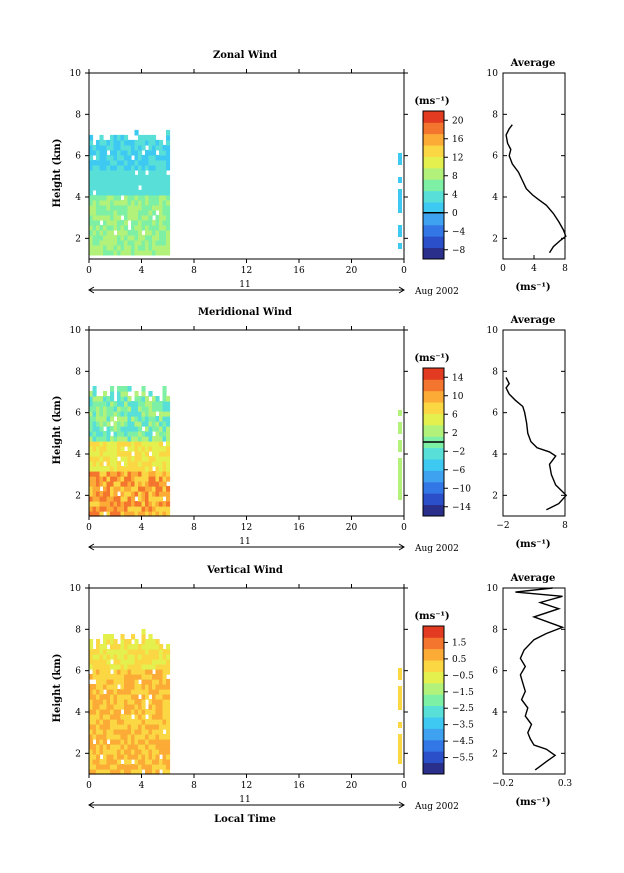 The image size is (624, 873). I want to click on x-tick-label: 4, so click(142, 271).